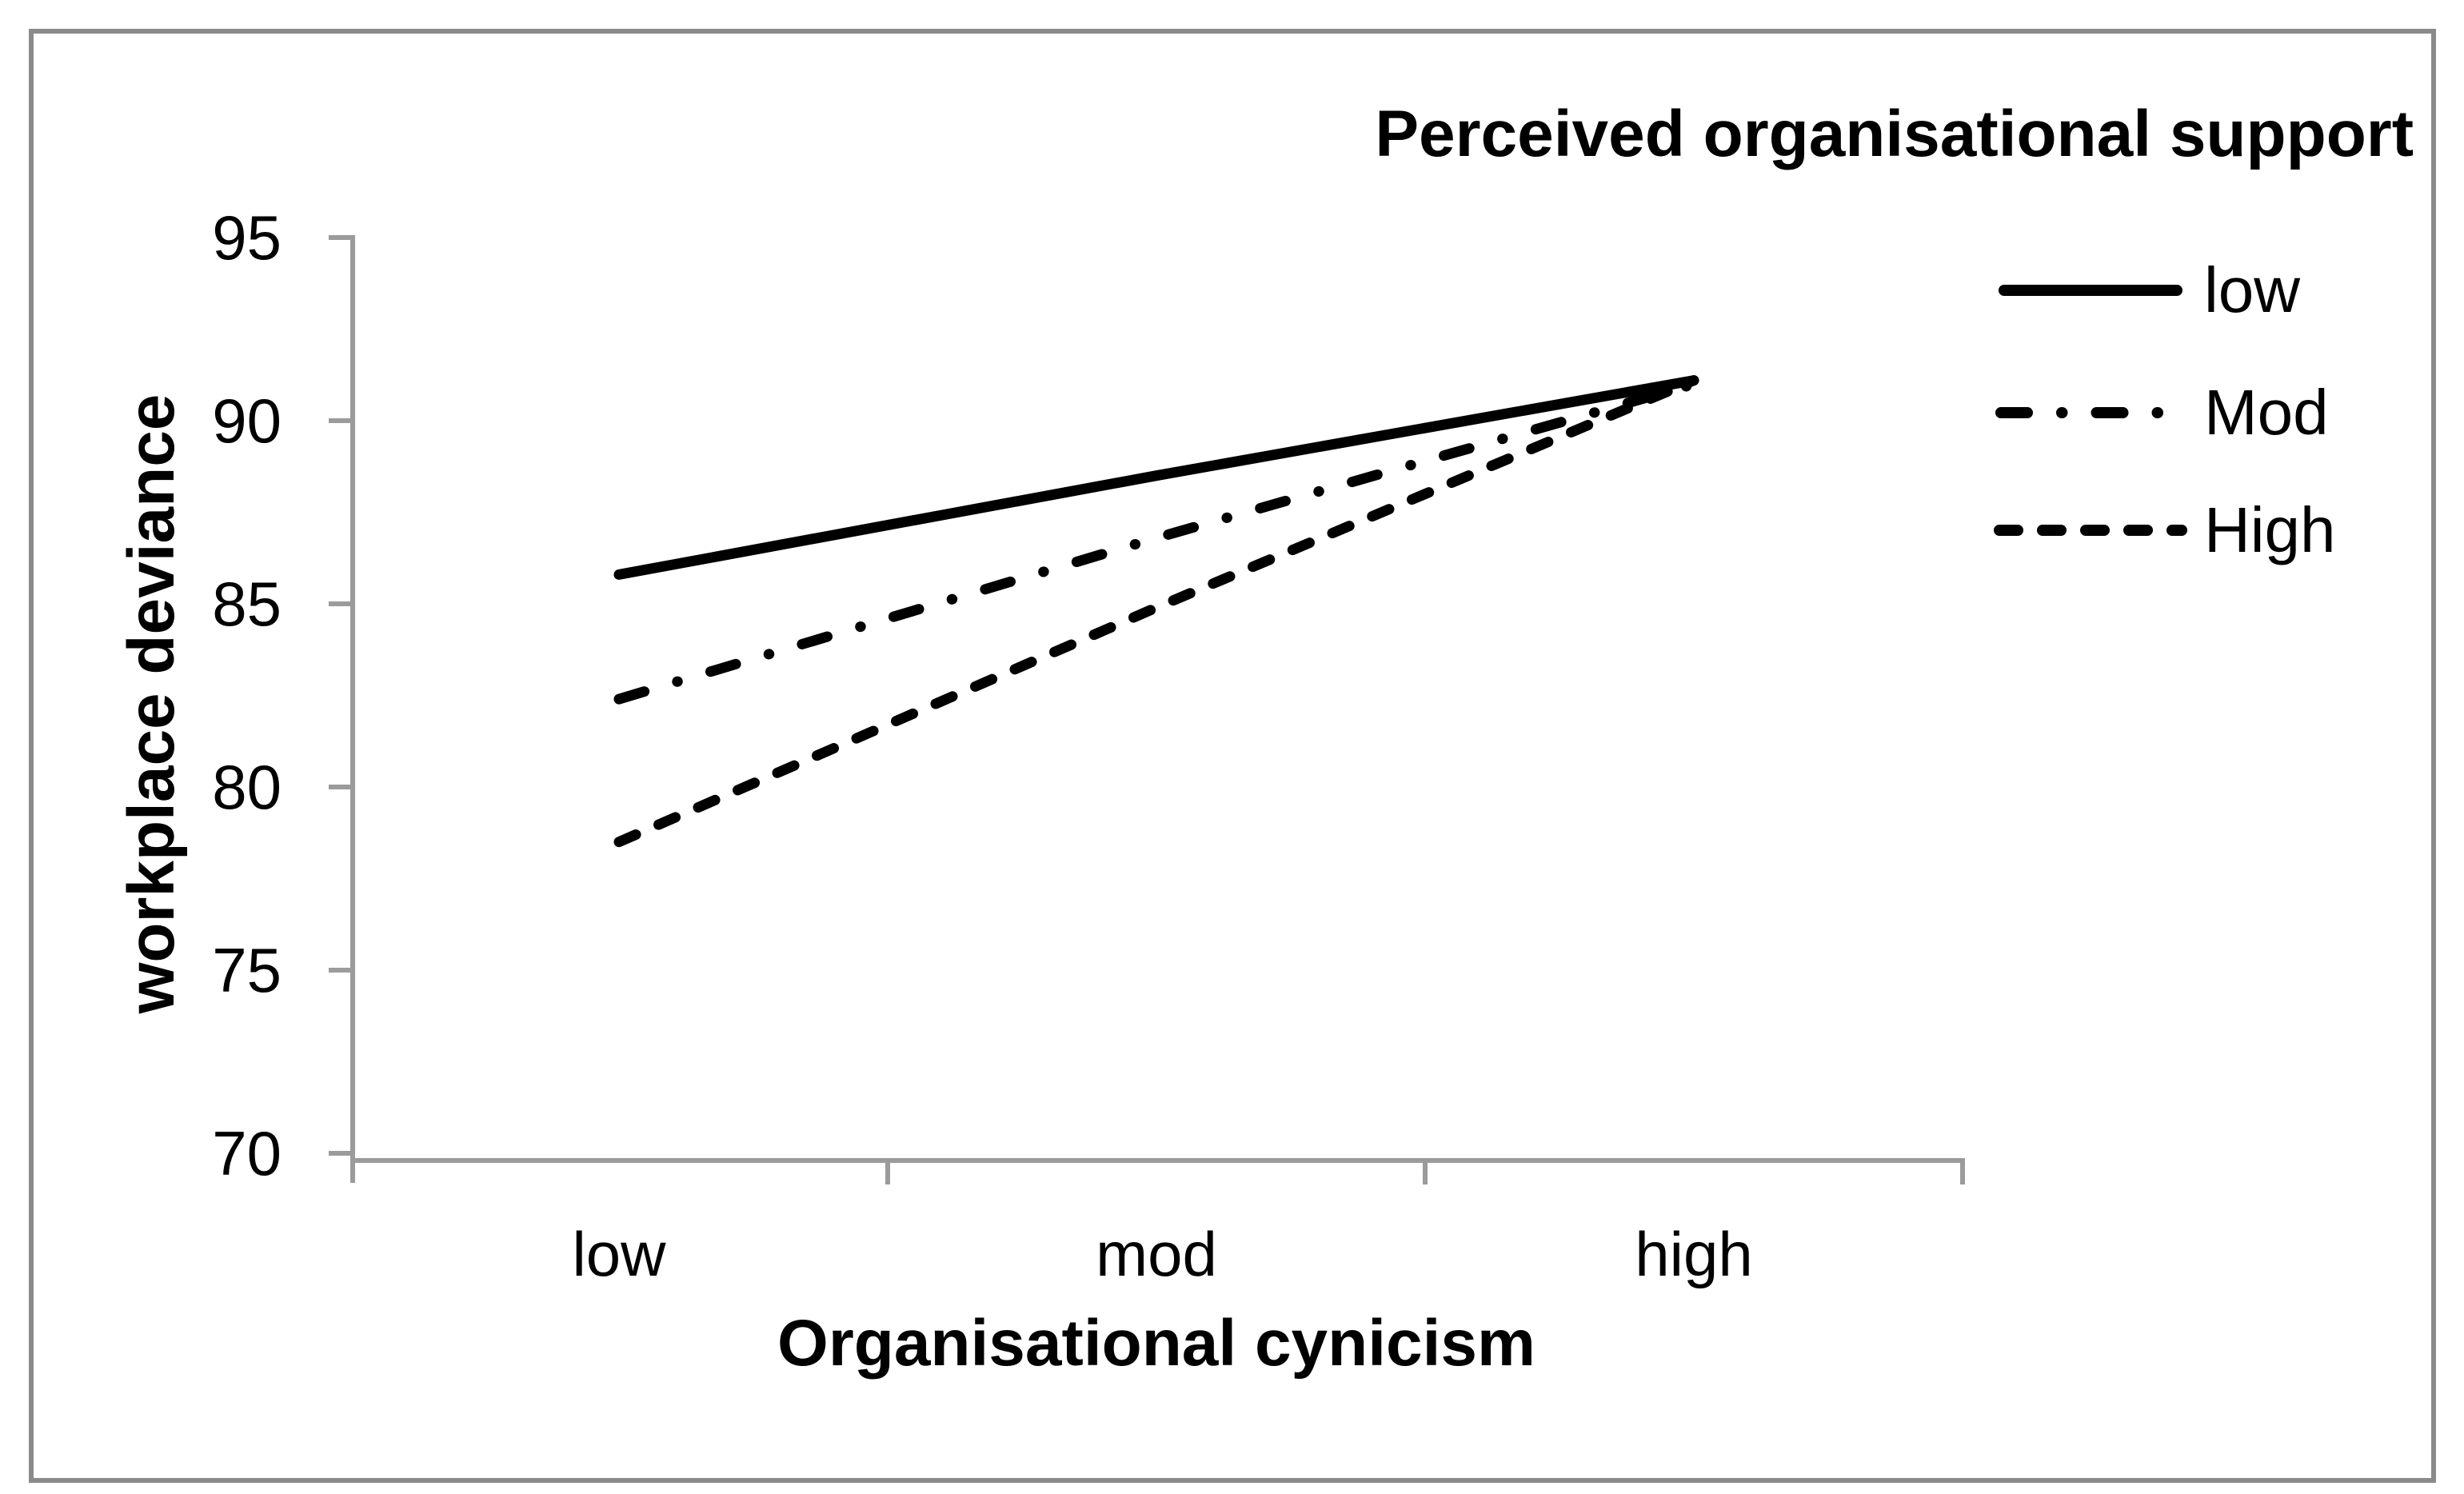  Describe the element at coordinates (619, 1254) in the screenshot. I see `x-tick-label: low` at that location.